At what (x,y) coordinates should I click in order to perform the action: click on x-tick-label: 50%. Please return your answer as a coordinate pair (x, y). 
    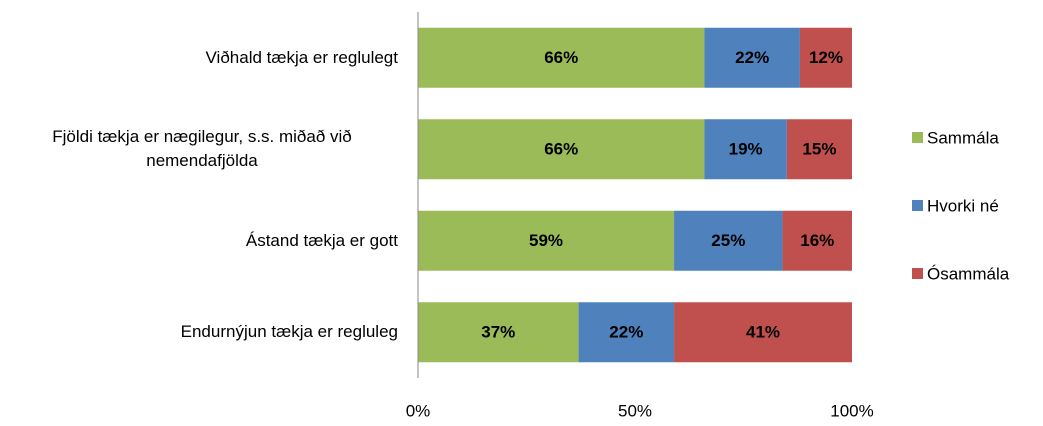
    Looking at the image, I should click on (635, 410).